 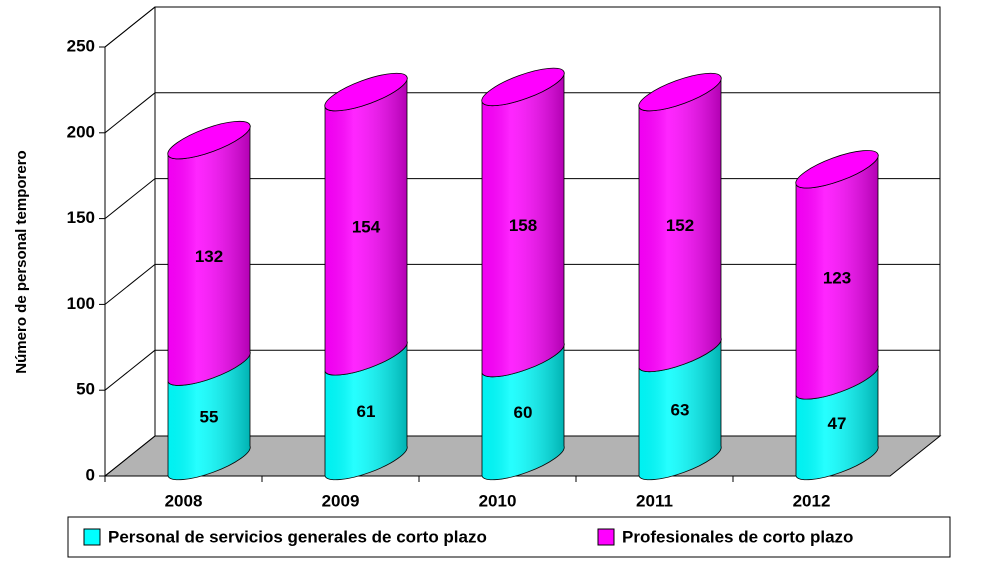 I want to click on y-tick-label: 0, so click(x=90, y=474).